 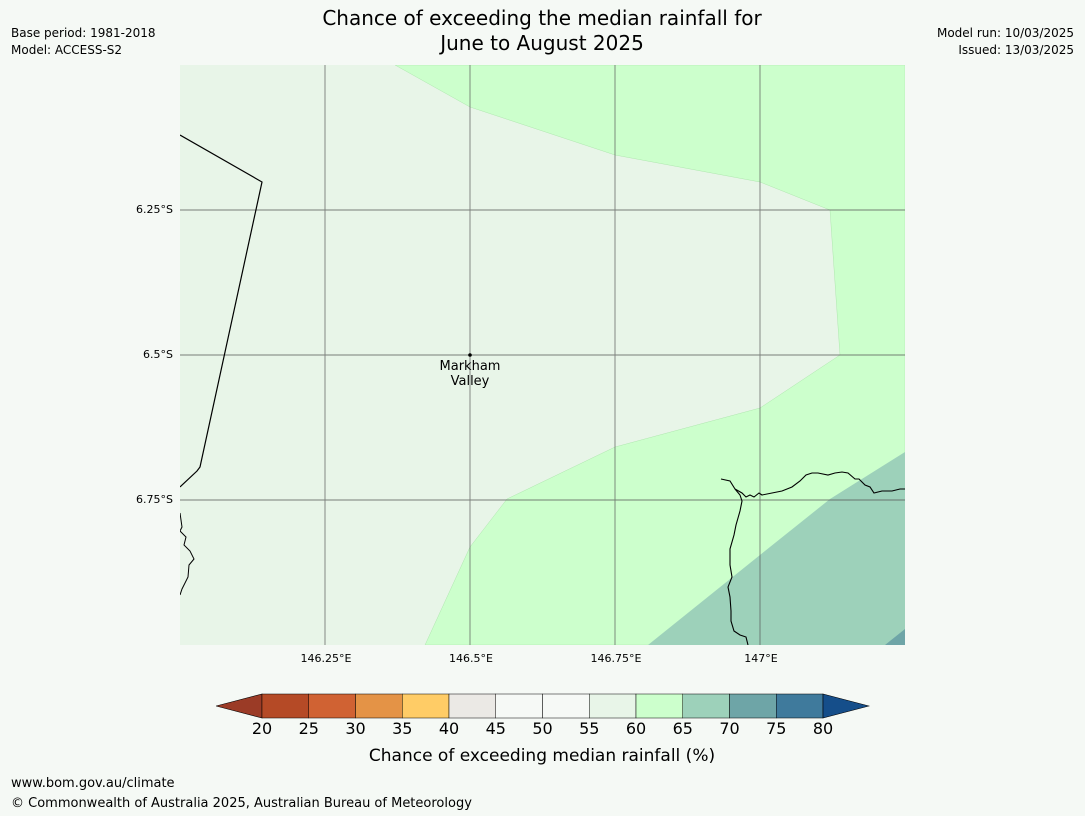 What do you see at coordinates (761, 658) in the screenshot?
I see `lon-label-147: 147°E` at bounding box center [761, 658].